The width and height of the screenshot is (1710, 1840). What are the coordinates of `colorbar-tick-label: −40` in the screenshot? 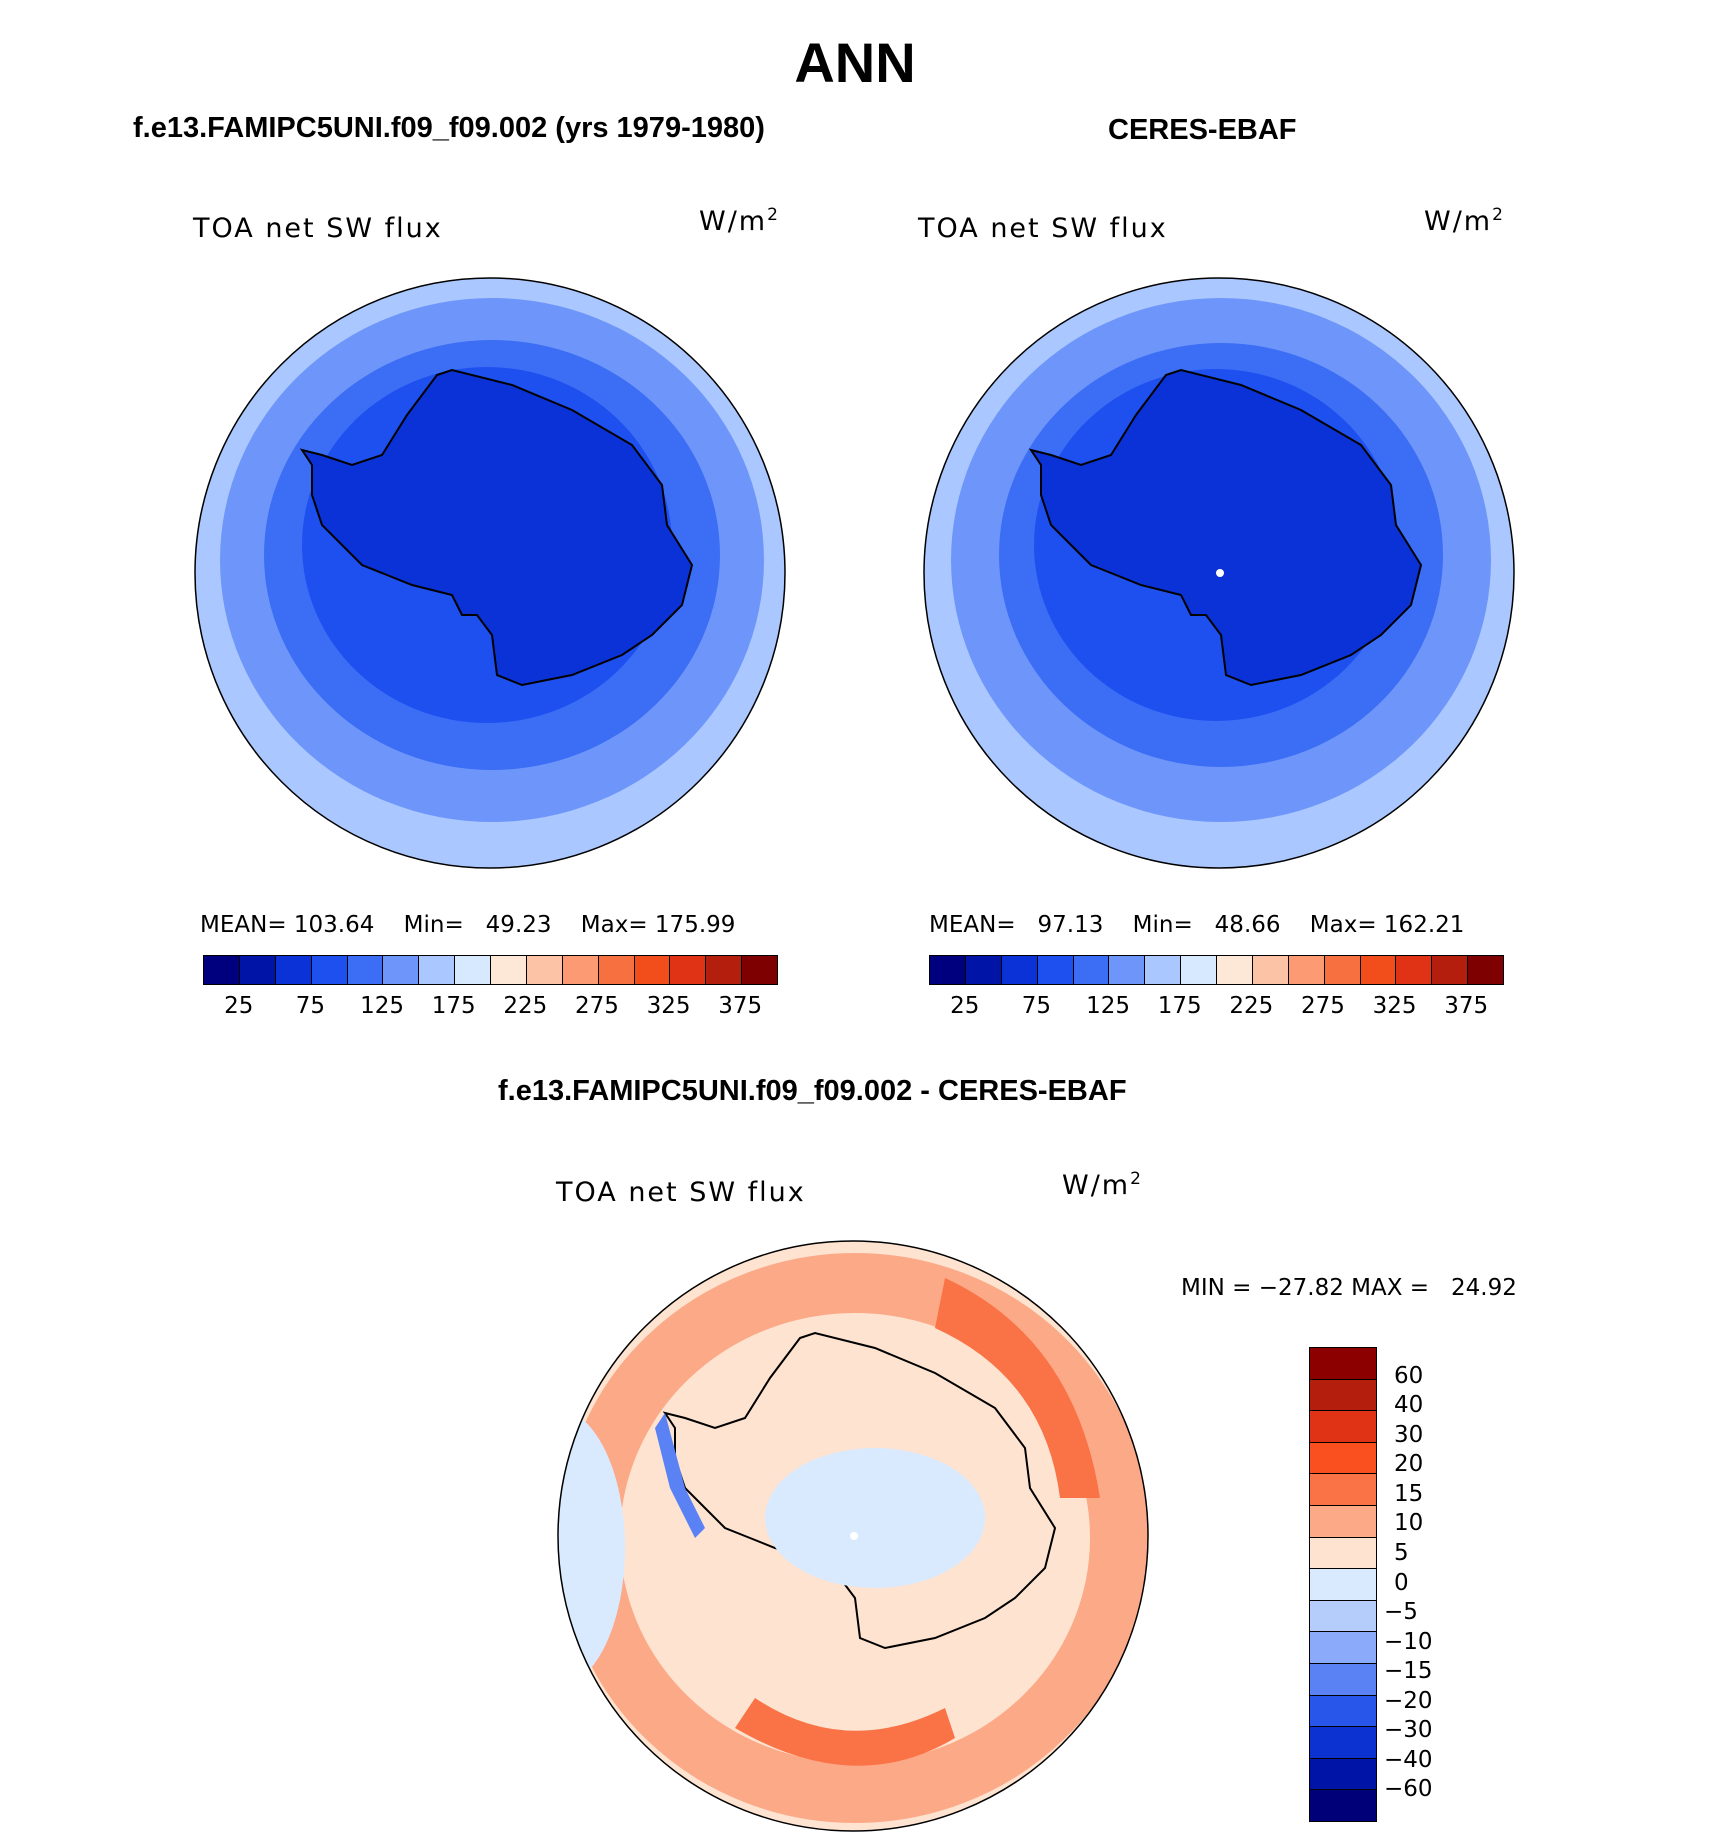 It's located at (1408, 1759).